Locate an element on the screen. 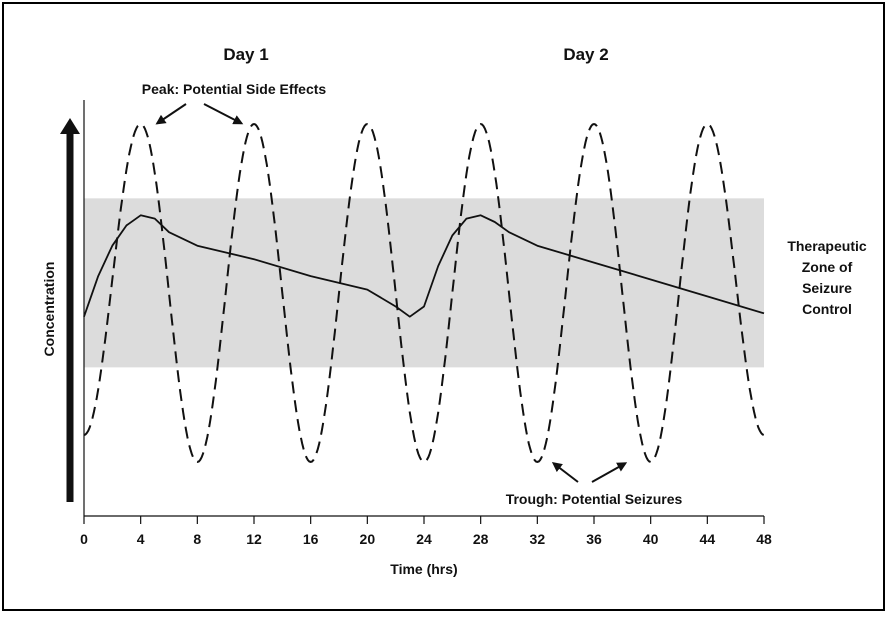  band-label-line-4: Control is located at coordinates (827, 309).